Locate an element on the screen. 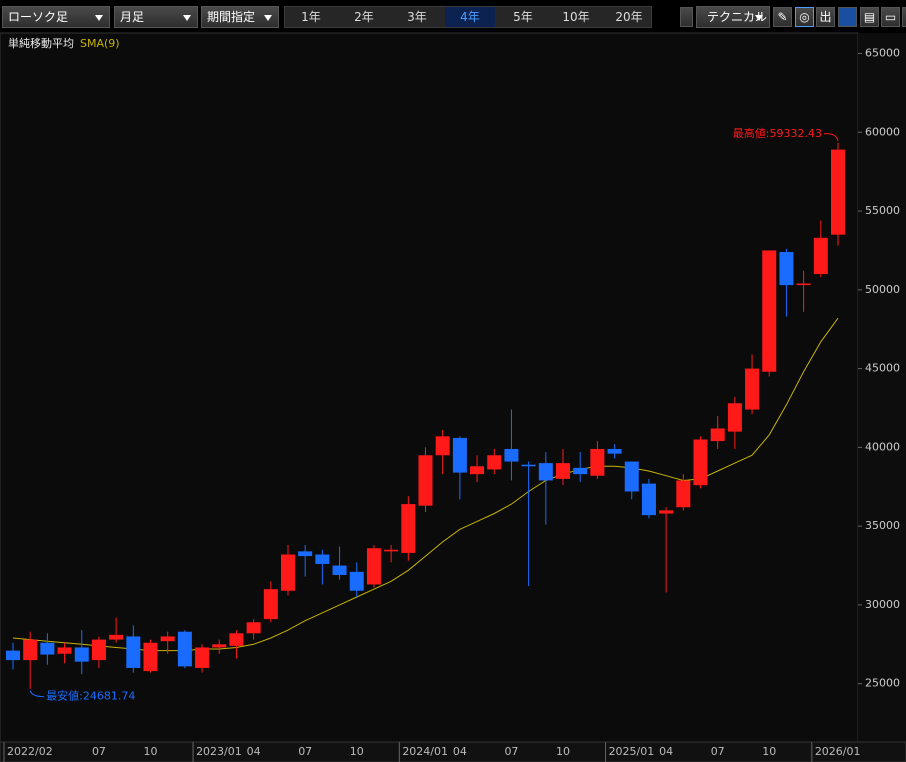 This screenshot has height=762, width=906. y-tick-label: 30000 is located at coordinates (882, 604).